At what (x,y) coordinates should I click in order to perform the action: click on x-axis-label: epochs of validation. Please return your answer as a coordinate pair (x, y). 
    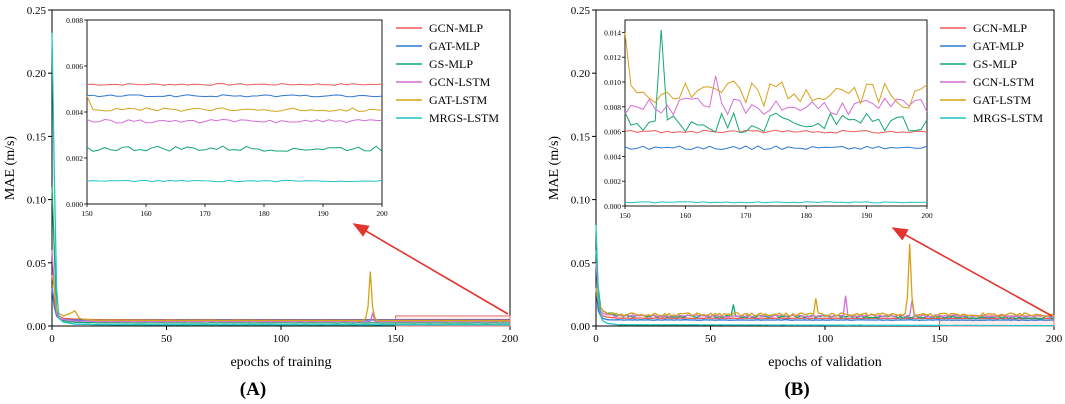
    Looking at the image, I should click on (825, 362).